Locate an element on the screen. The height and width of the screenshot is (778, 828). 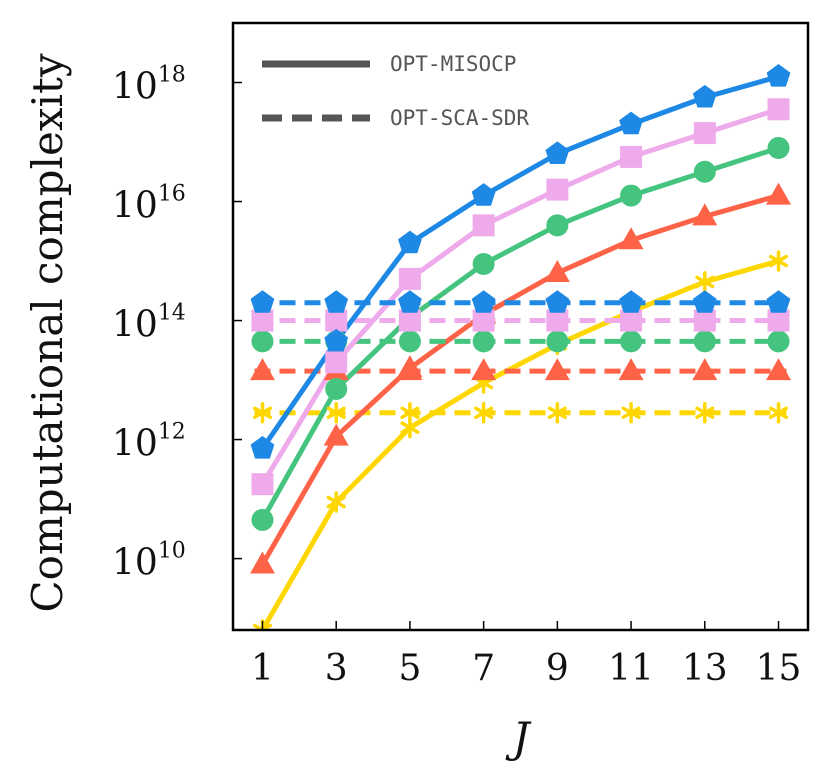
y-tick-label: 1012 is located at coordinates (149, 442).